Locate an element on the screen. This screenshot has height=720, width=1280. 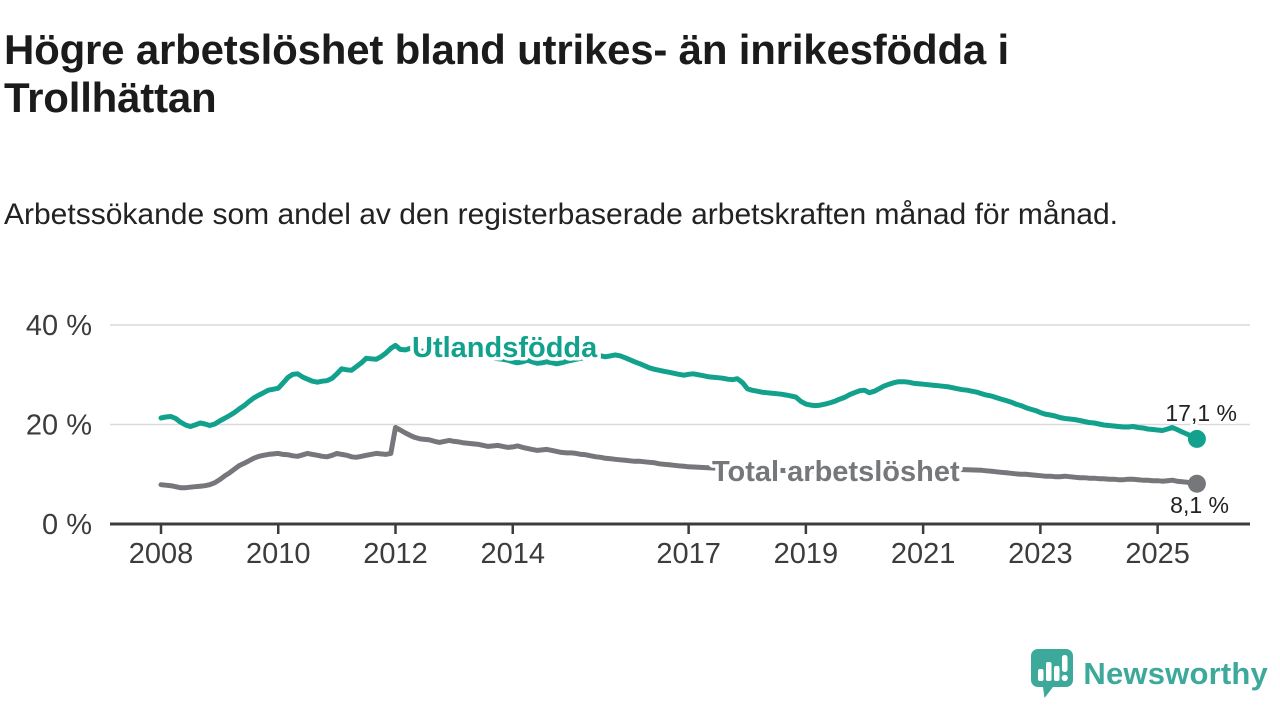
exclamation-glyph is located at coordinates (1065, 668).